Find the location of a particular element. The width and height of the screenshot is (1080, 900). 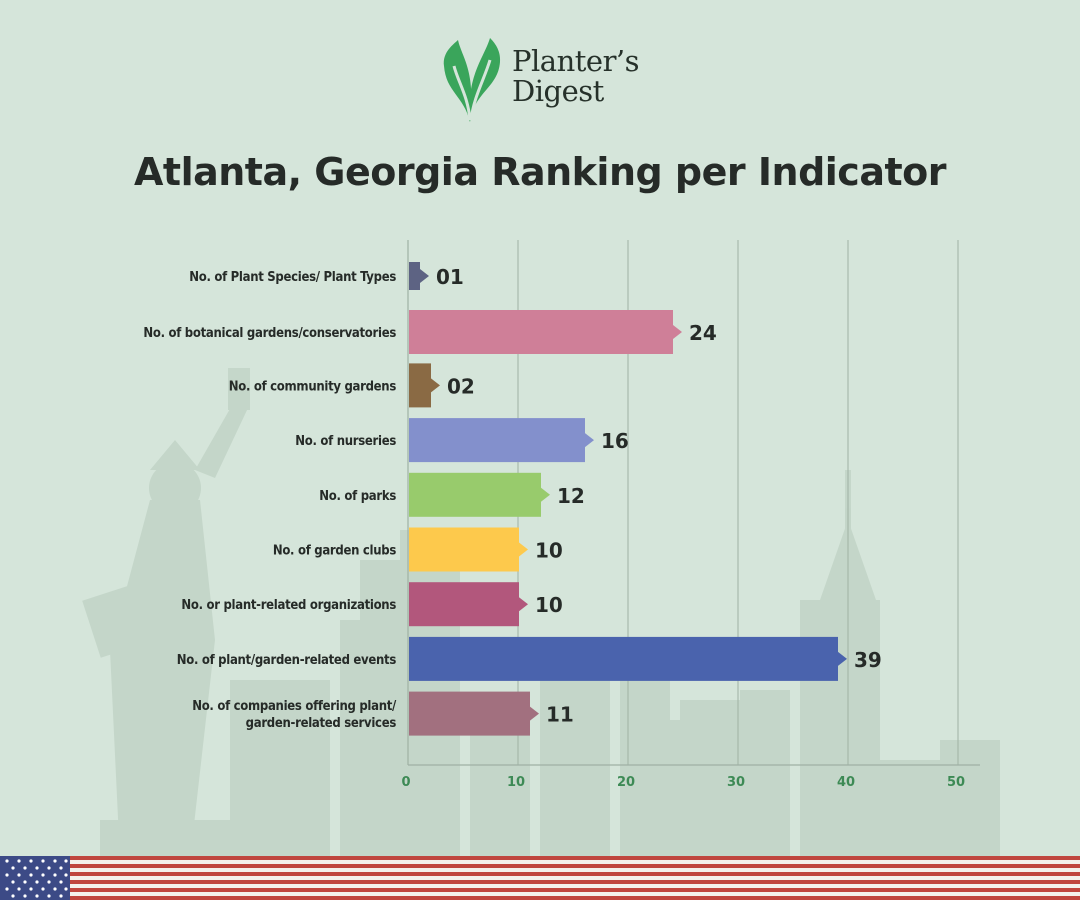

leaf-sprout-icon is located at coordinates (472, 80).